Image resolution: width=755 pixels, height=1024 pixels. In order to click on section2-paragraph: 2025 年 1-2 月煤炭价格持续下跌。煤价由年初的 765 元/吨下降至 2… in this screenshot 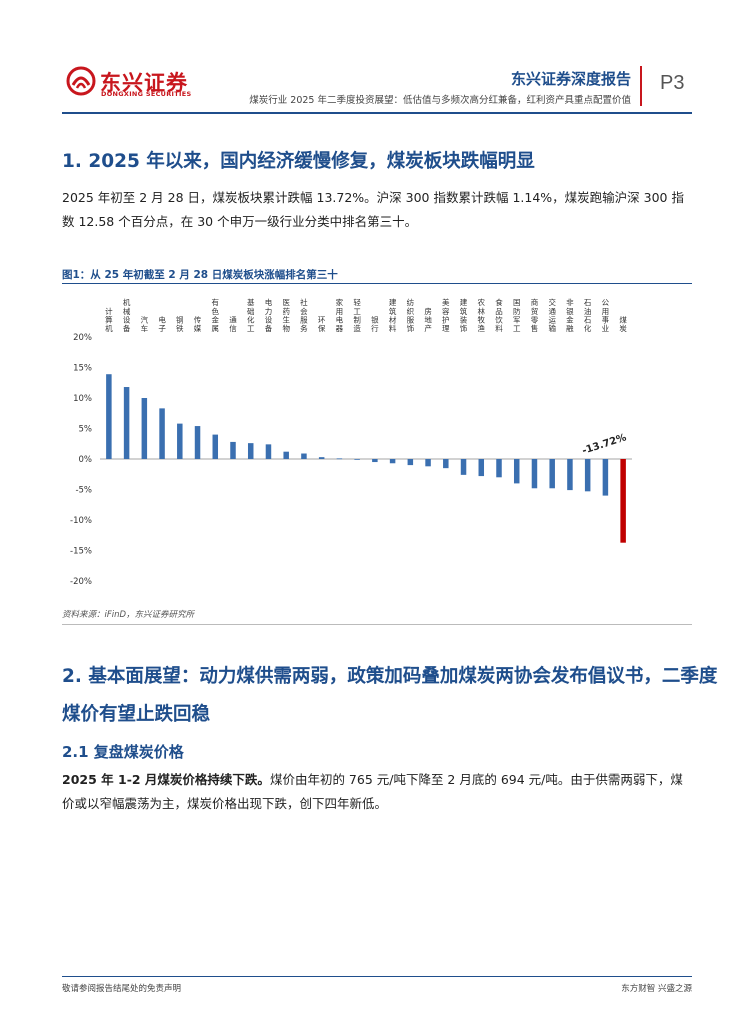, I will do `click(377, 792)`.